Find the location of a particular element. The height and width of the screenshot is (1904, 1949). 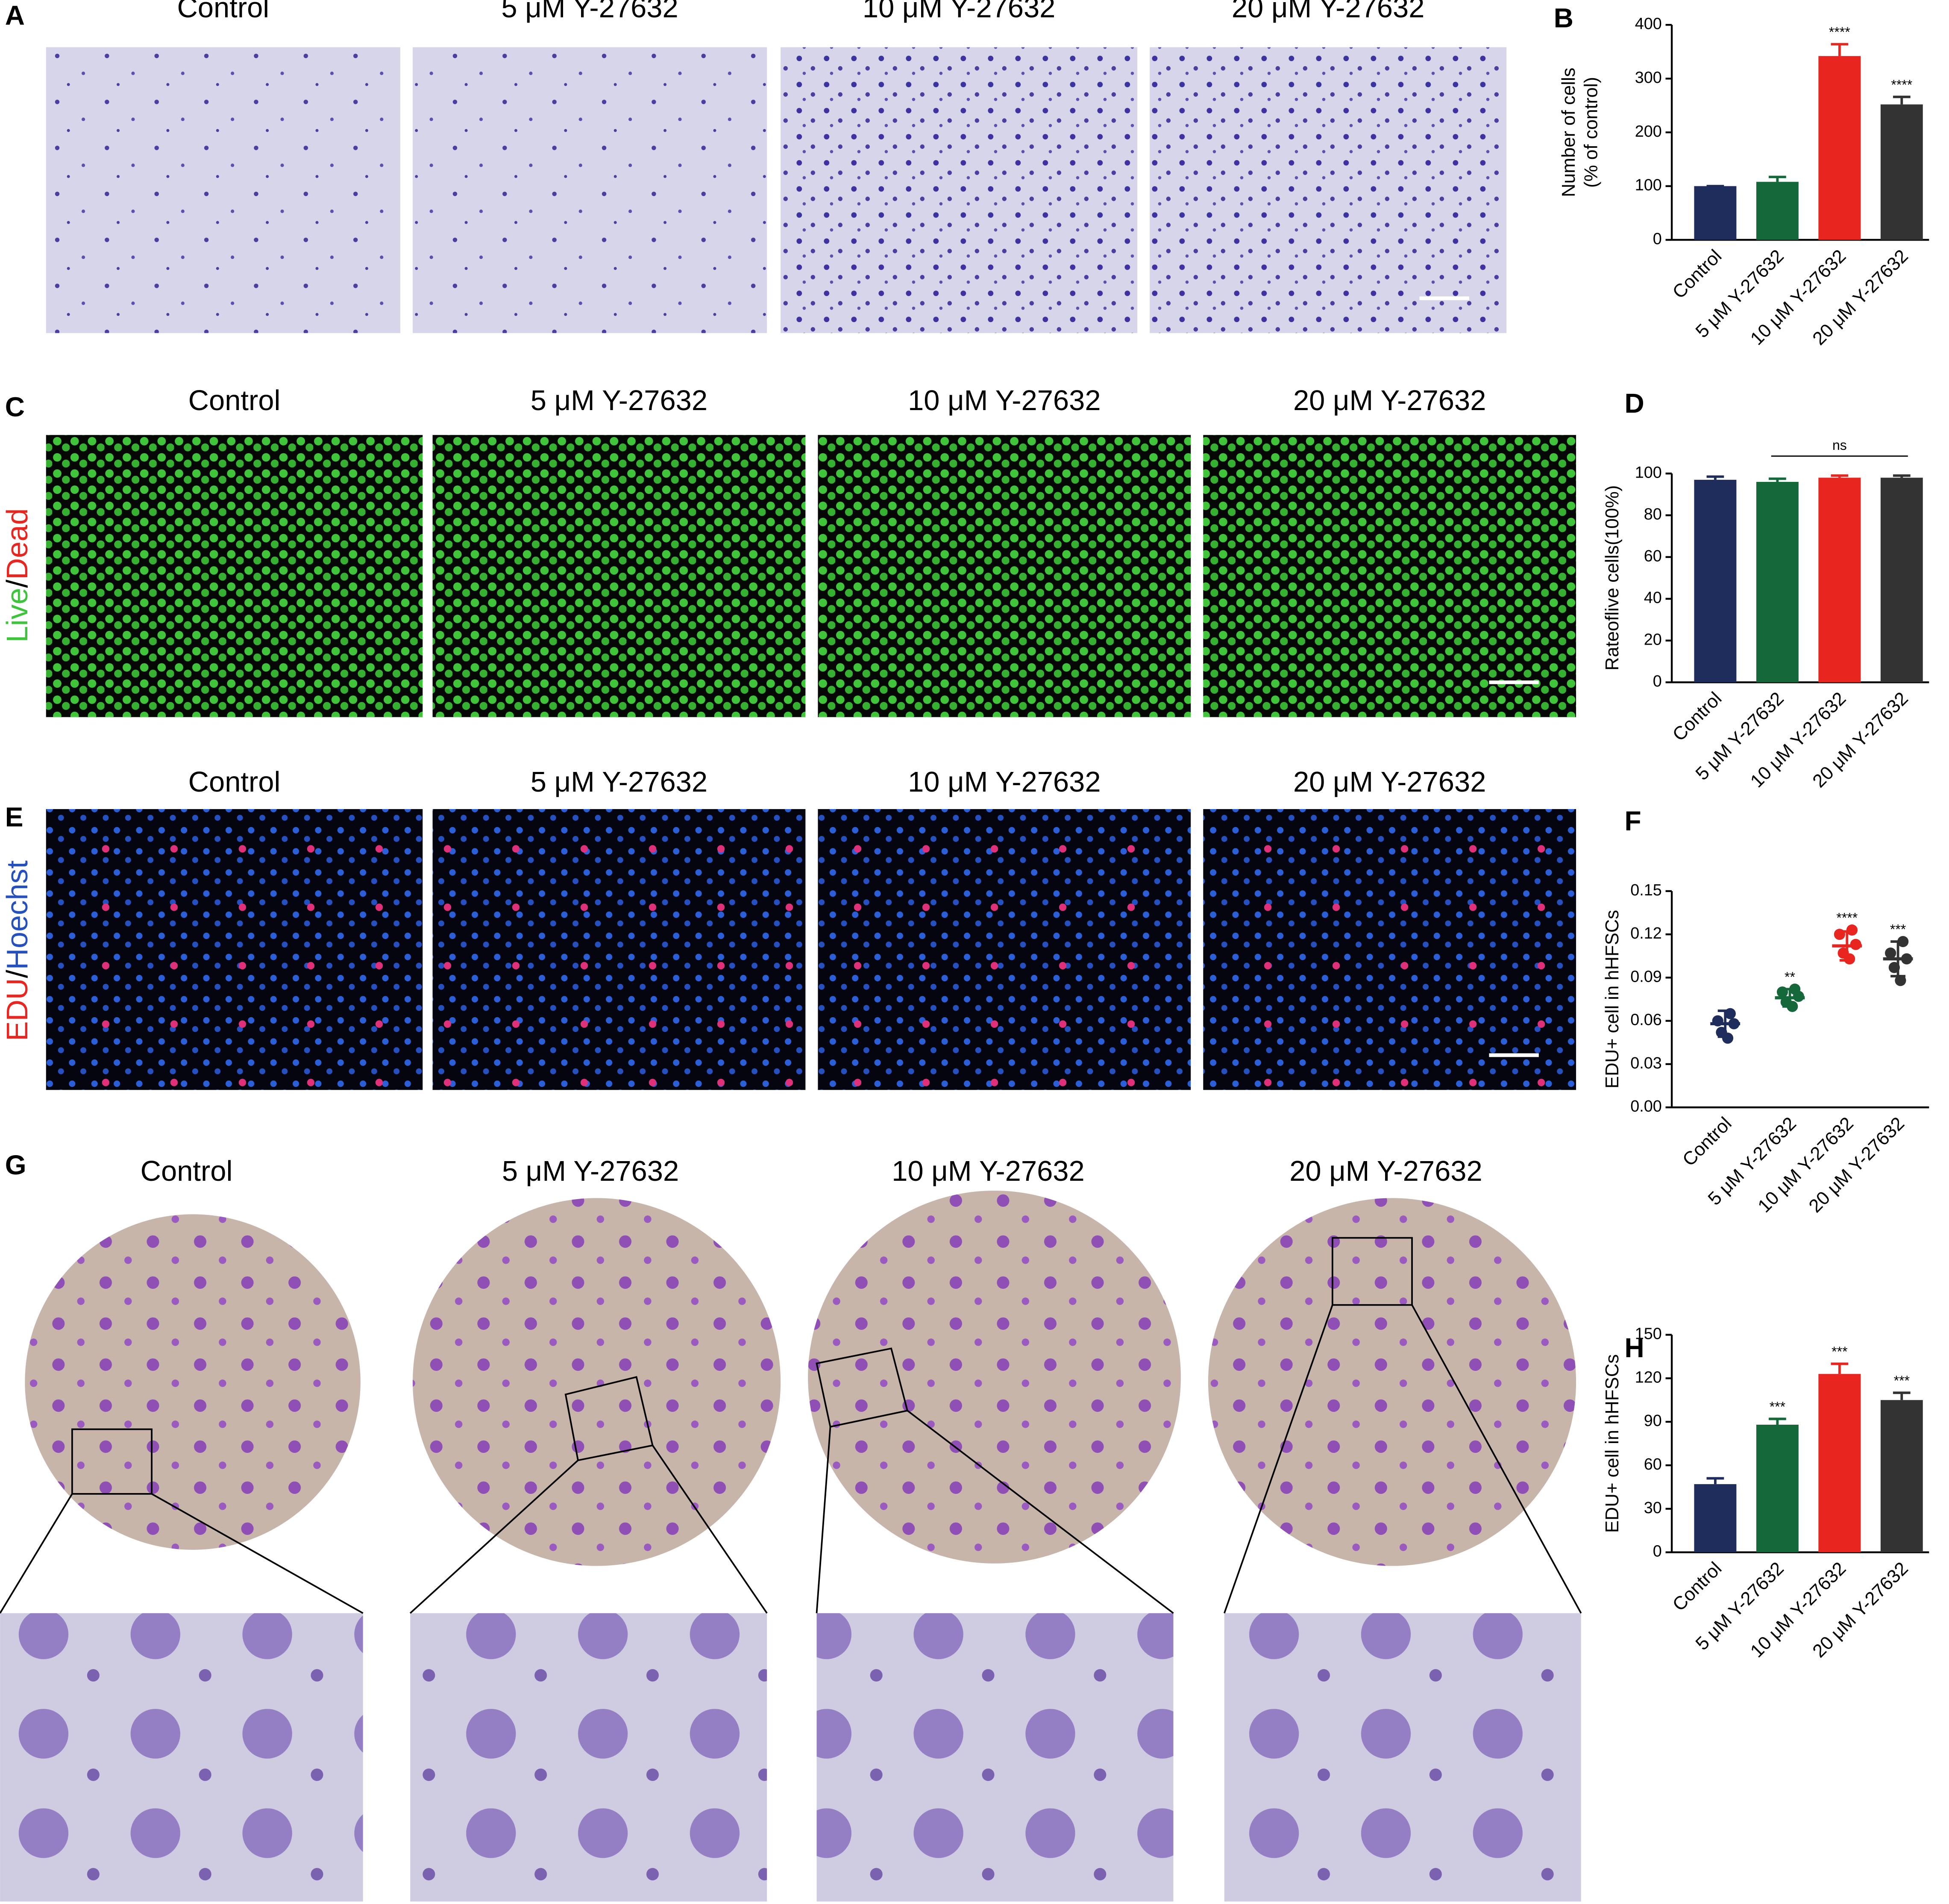

stain-label: Live/Dead is located at coordinates (17, 575).